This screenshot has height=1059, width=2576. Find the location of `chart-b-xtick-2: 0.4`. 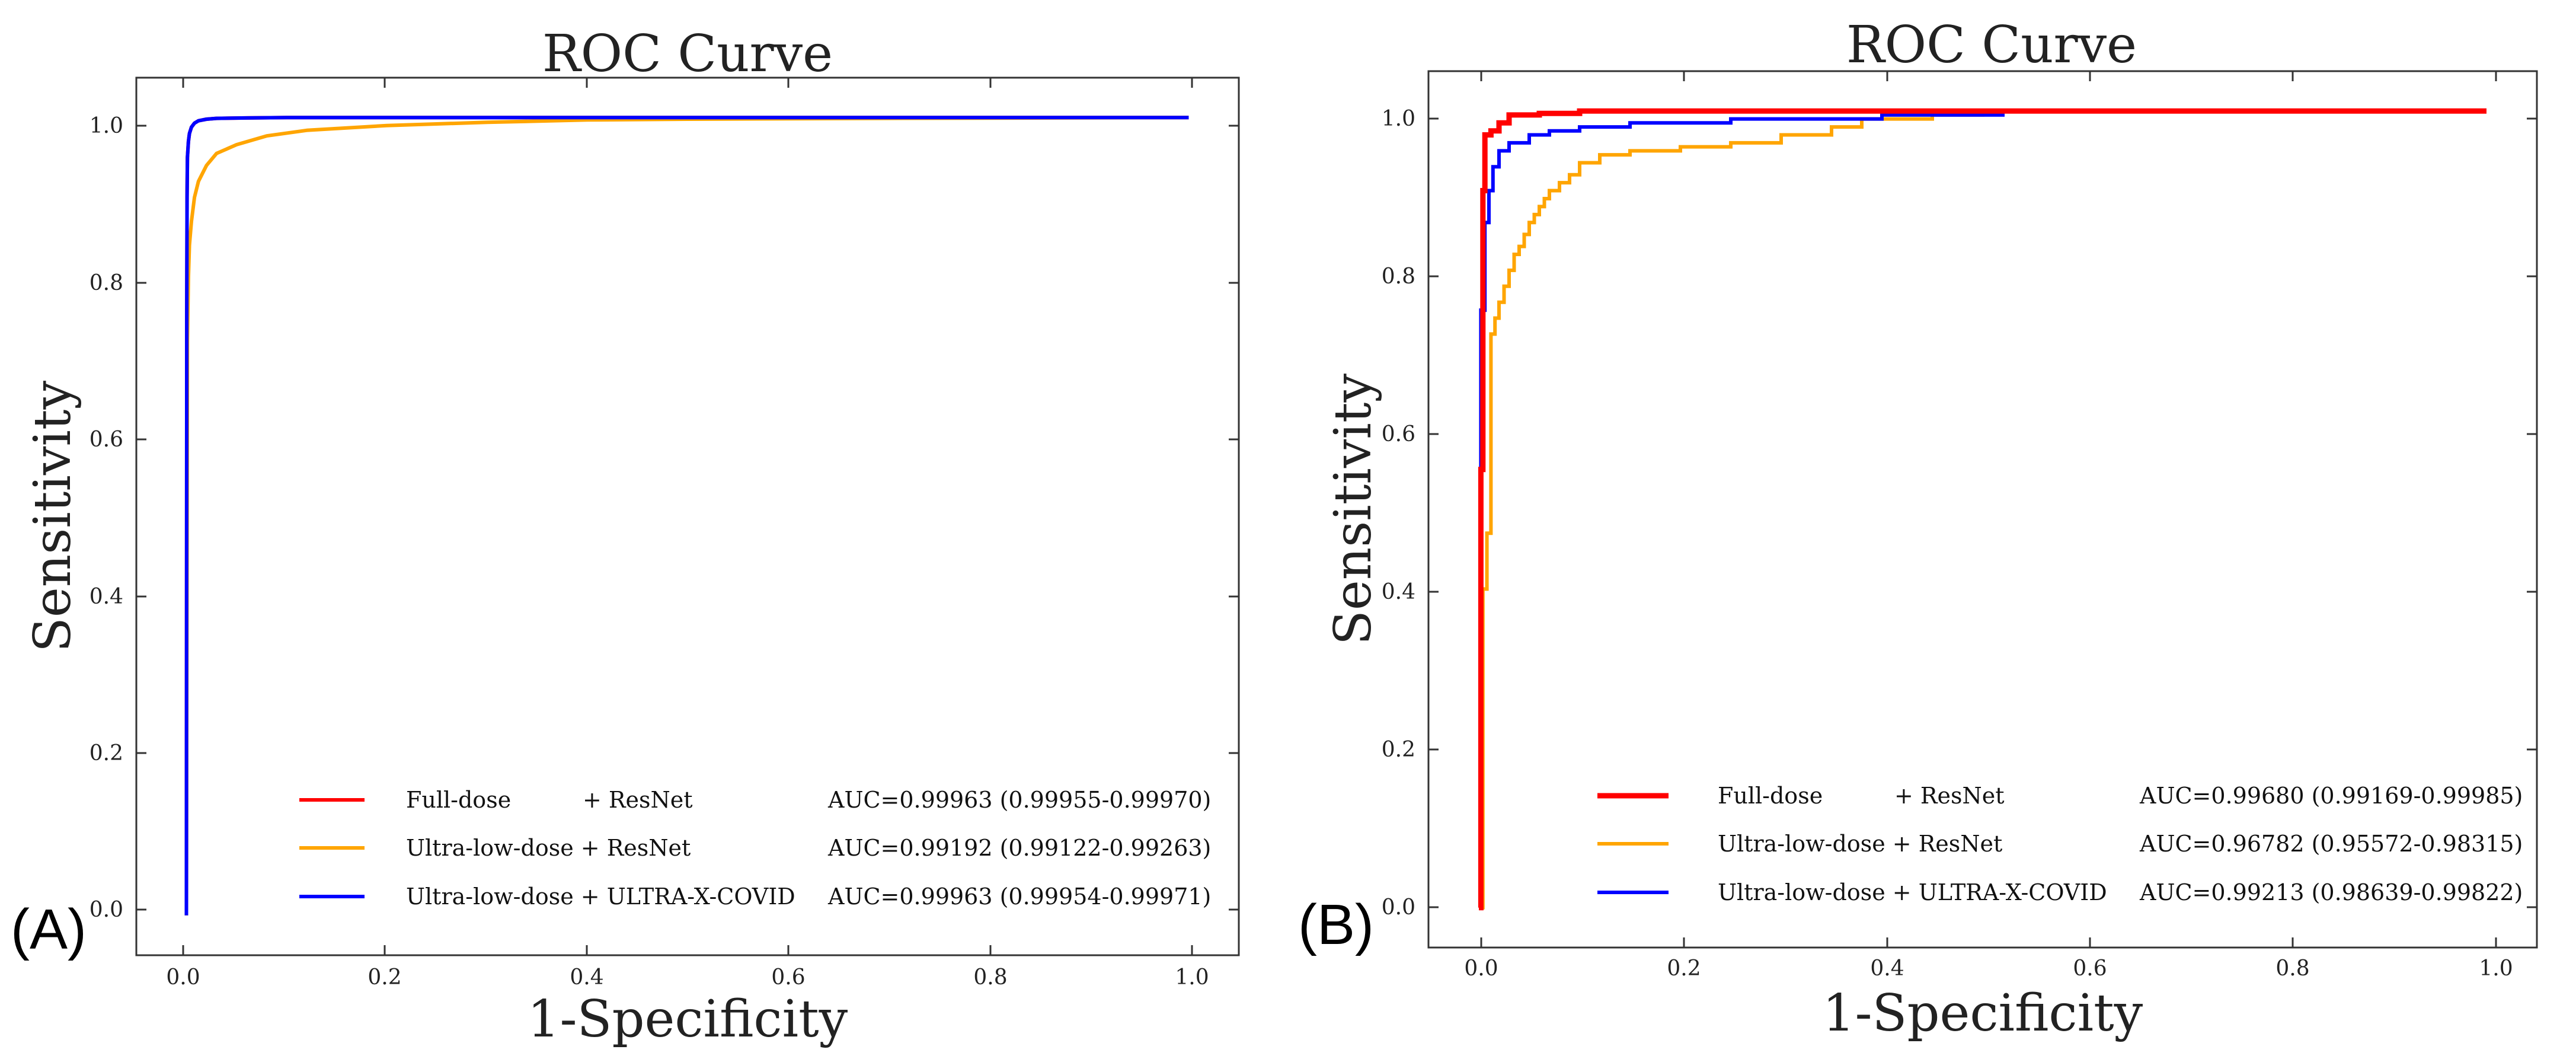

chart-b-xtick-2: 0.4 is located at coordinates (1887, 526).